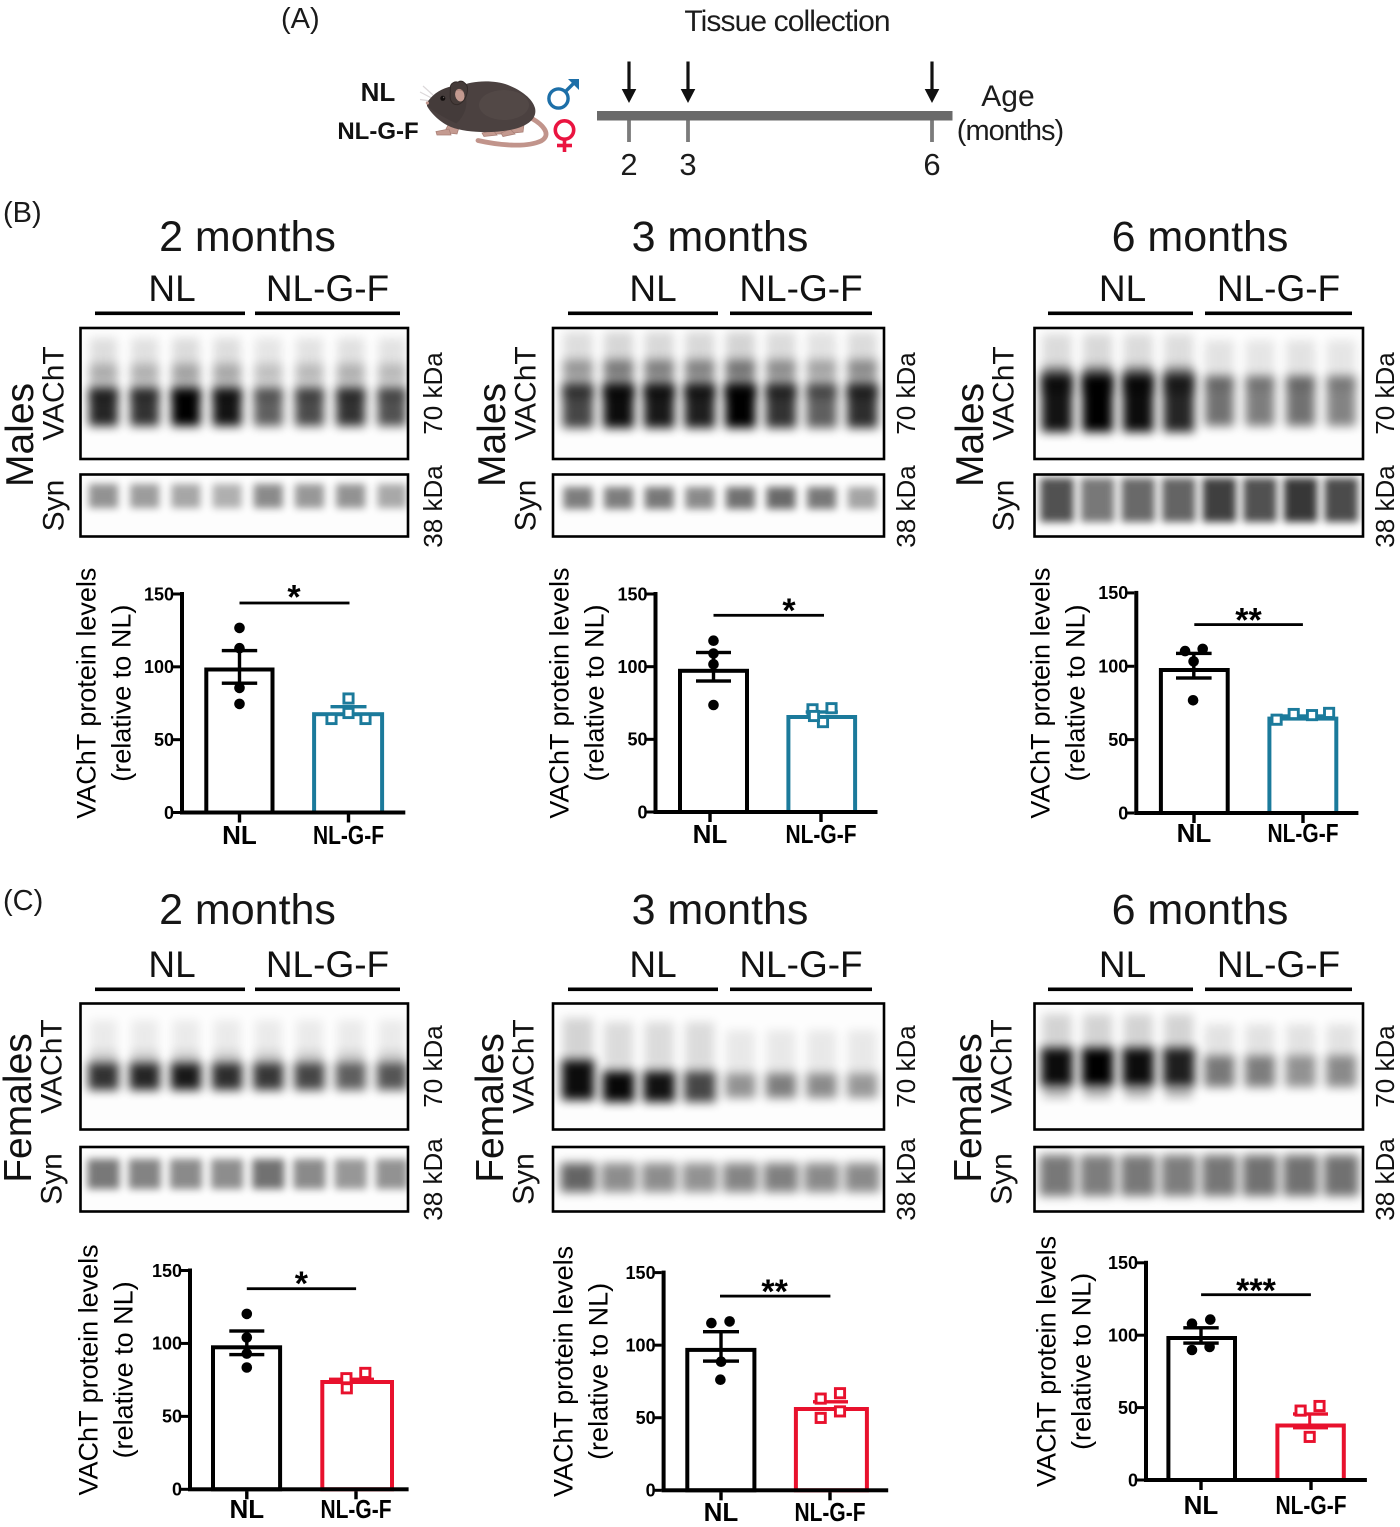  What do you see at coordinates (1007, 96) in the screenshot?
I see `svg-text: Age` at bounding box center [1007, 96].